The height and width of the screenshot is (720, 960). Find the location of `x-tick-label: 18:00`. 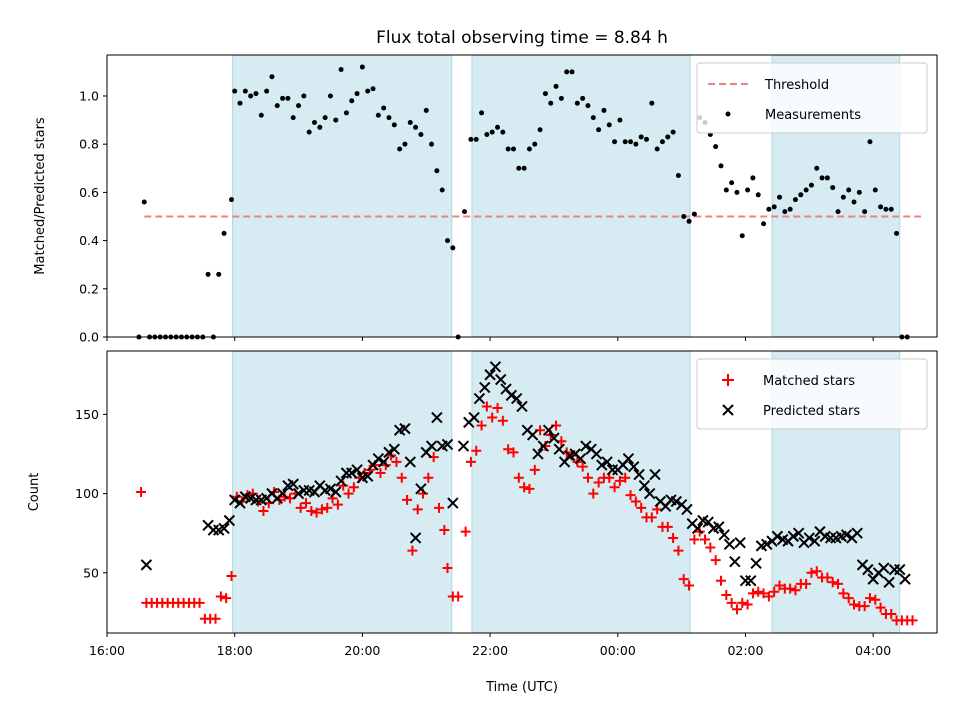

x-tick-label: 18:00 is located at coordinates (235, 650).